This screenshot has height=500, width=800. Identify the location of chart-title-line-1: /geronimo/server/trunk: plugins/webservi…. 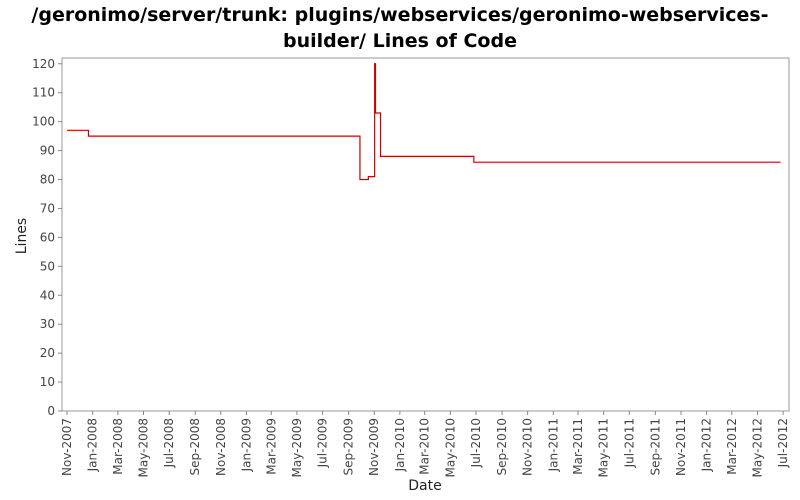
(400, 15).